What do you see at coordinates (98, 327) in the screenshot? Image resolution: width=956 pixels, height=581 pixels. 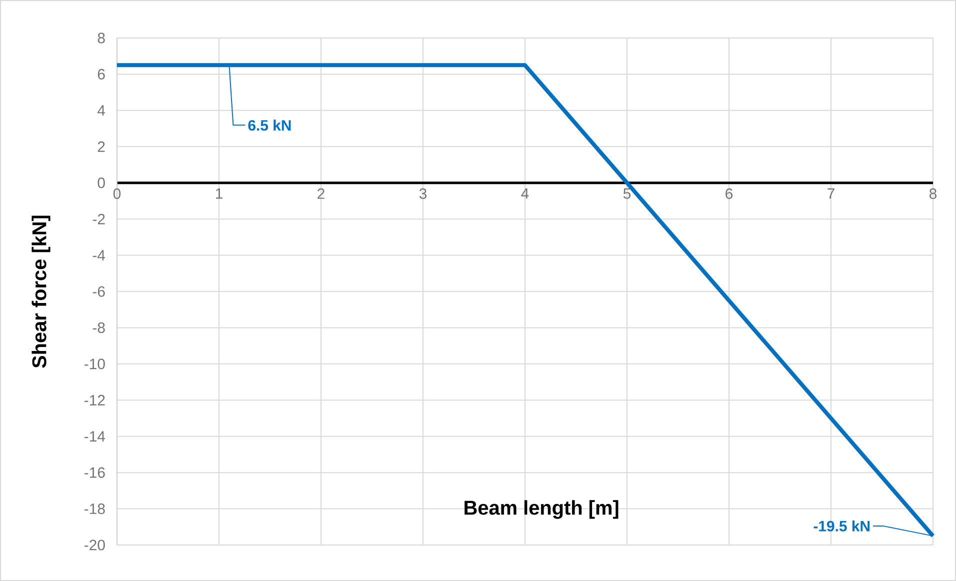 I see `y-tick-label: -8` at bounding box center [98, 327].